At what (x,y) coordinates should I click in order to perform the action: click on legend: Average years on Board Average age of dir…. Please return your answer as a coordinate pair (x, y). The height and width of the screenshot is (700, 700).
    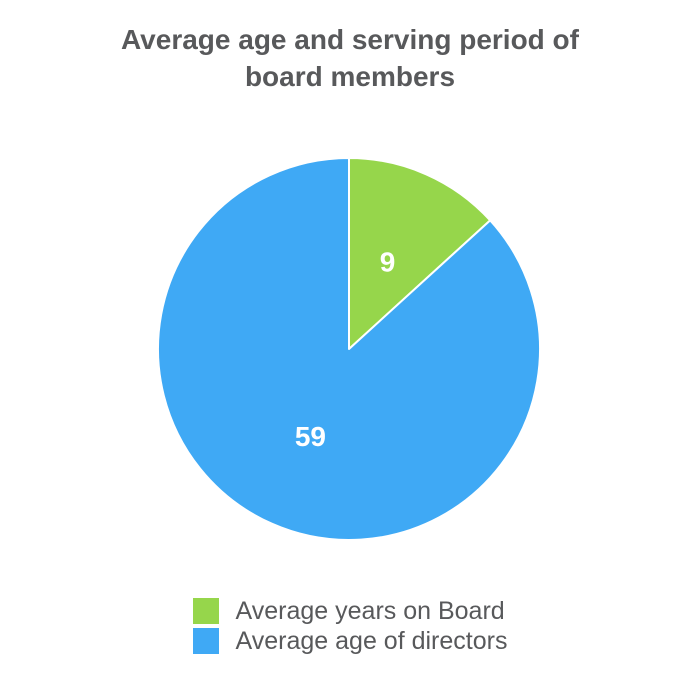
    Looking at the image, I should click on (350, 626).